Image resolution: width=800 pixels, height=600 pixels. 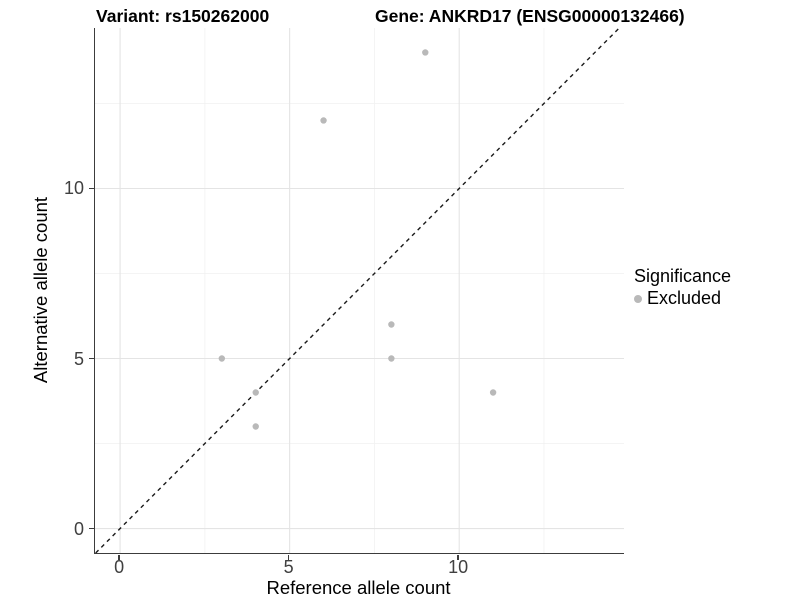 What do you see at coordinates (458, 567) in the screenshot?
I see `x-tick-label: 10` at bounding box center [458, 567].